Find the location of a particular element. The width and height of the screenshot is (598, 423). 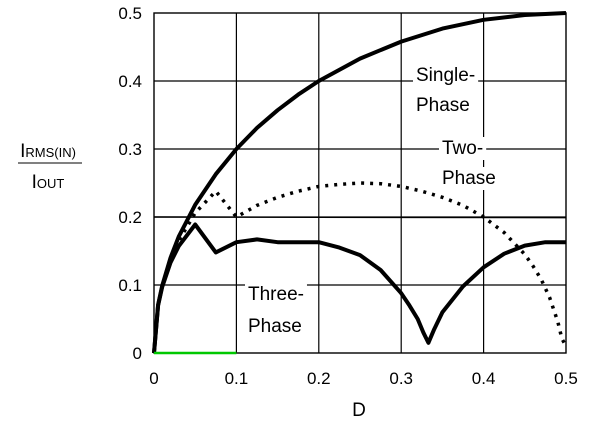

x-tick-label: 0.2 is located at coordinates (319, 378).